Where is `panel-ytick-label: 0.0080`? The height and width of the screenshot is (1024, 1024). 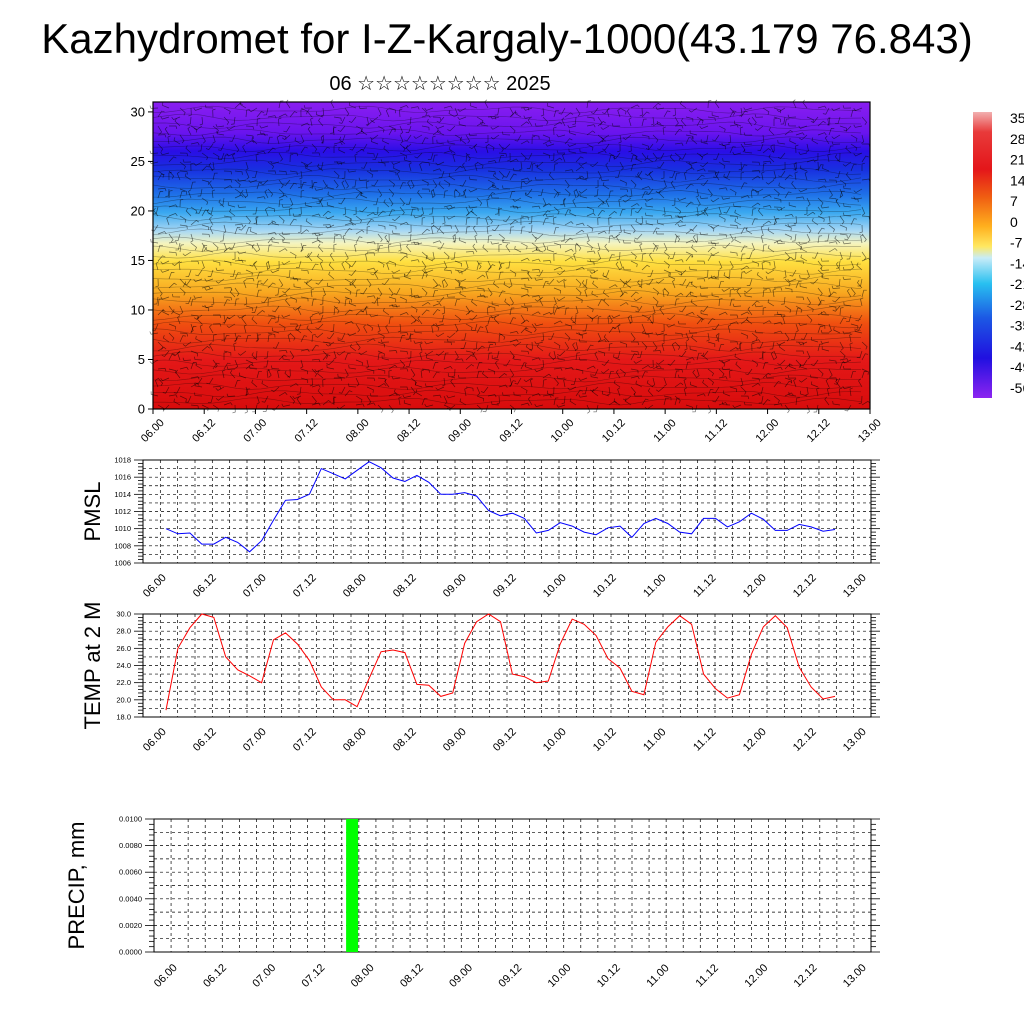 panel-ytick-label: 0.0080 is located at coordinates (130, 845).